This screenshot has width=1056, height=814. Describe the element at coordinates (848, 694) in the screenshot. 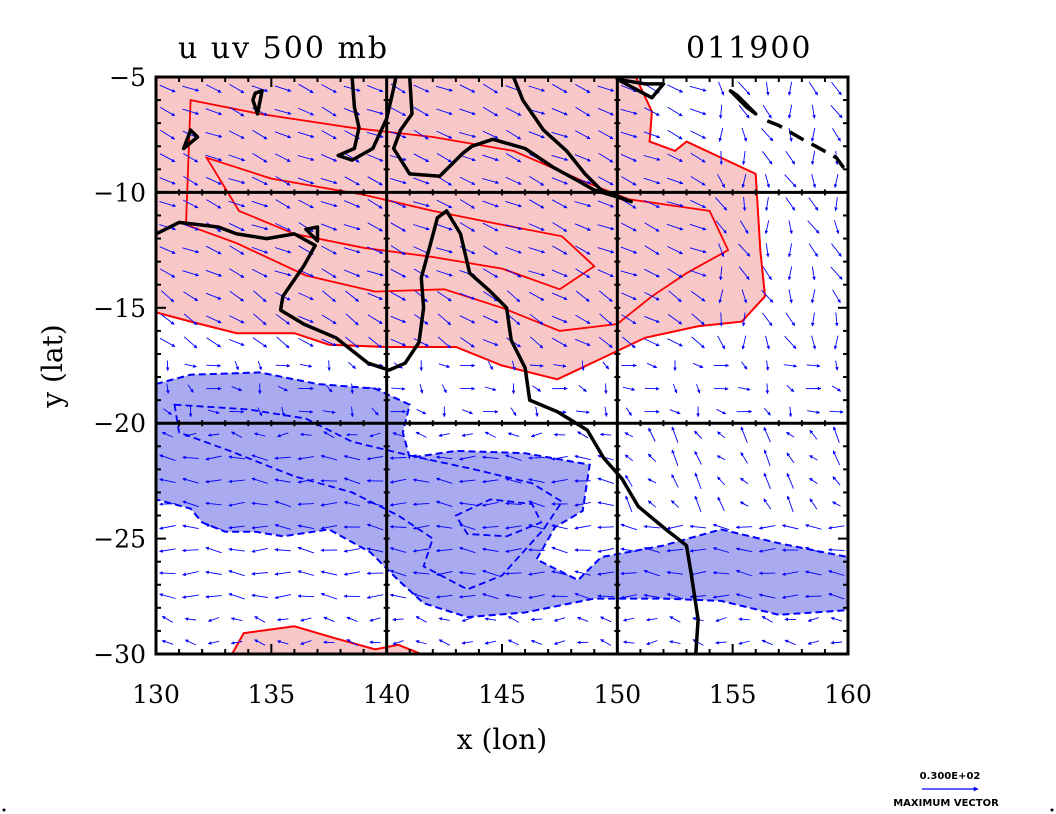

I see `x-tick-label-160: 160` at that location.